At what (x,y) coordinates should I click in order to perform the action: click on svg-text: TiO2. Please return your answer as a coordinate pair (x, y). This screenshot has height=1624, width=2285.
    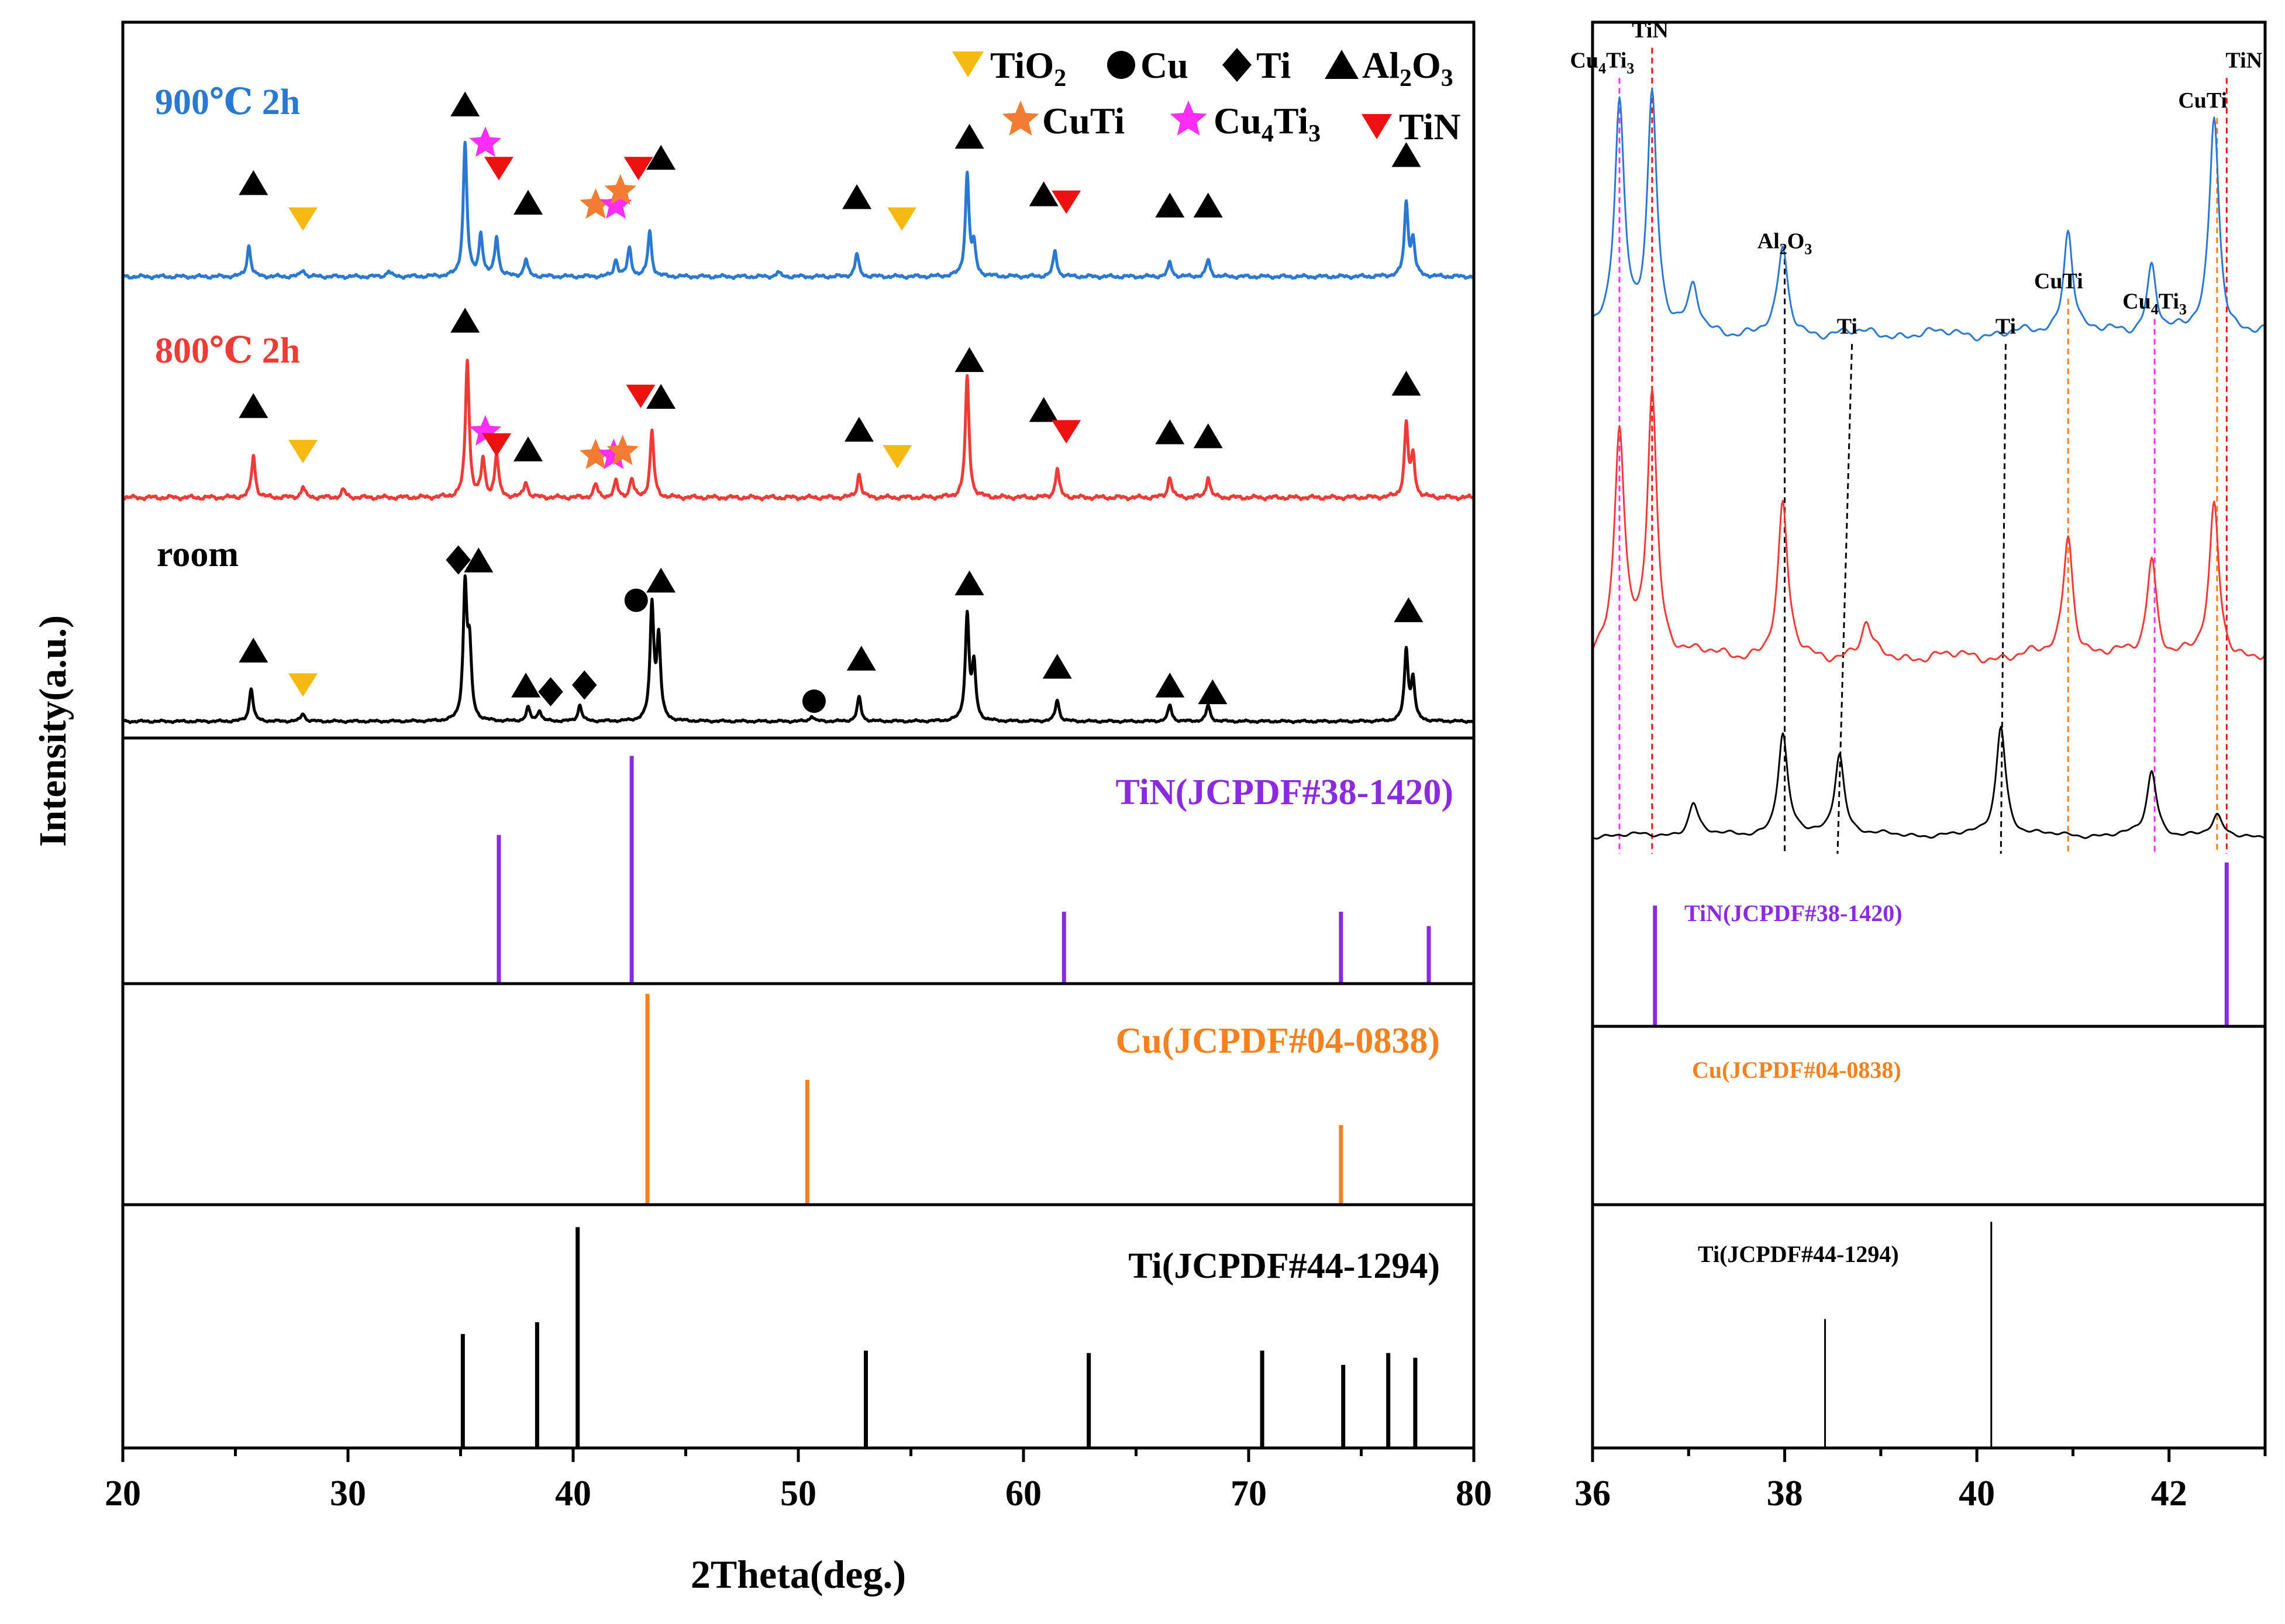
    Looking at the image, I should click on (1028, 68).